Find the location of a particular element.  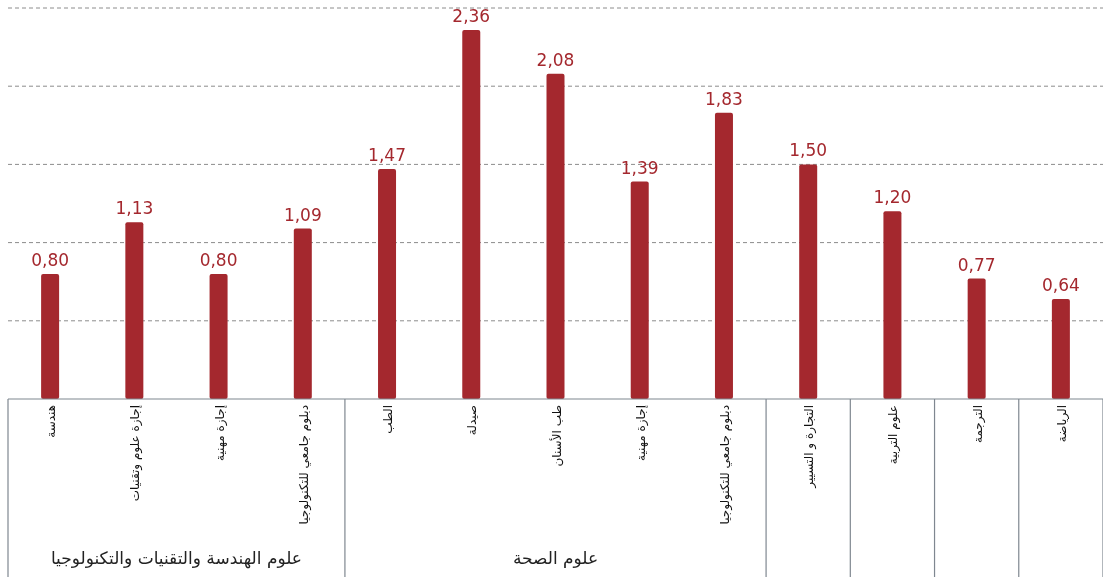

data-label: 0,77 is located at coordinates (976, 264).